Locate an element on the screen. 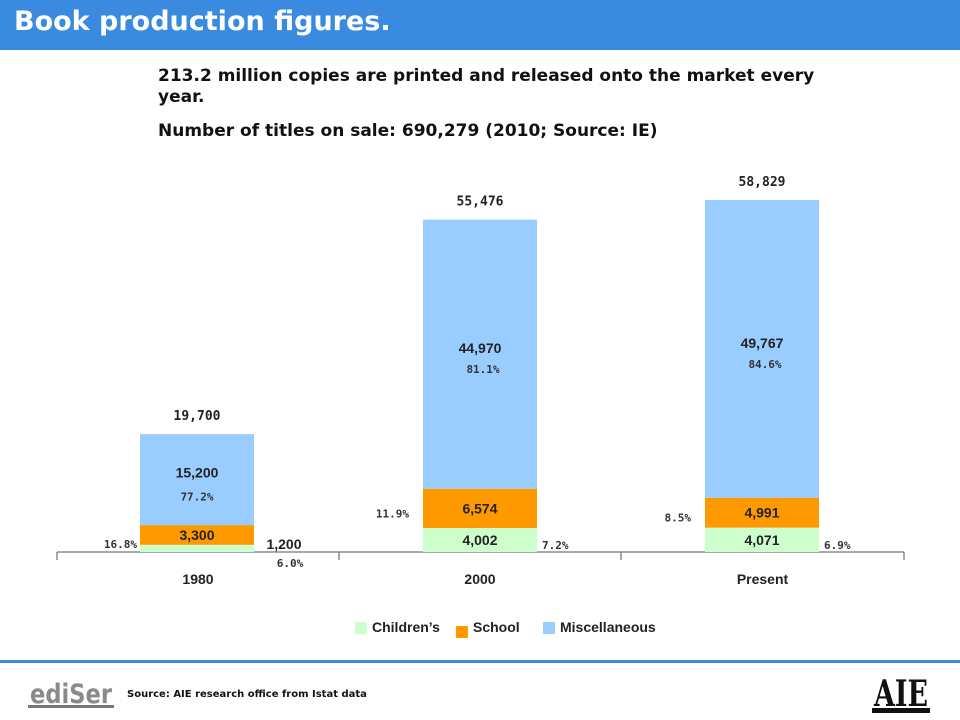 The width and height of the screenshot is (960, 720). share-label-present-misc: 84.6% is located at coordinates (764, 364).